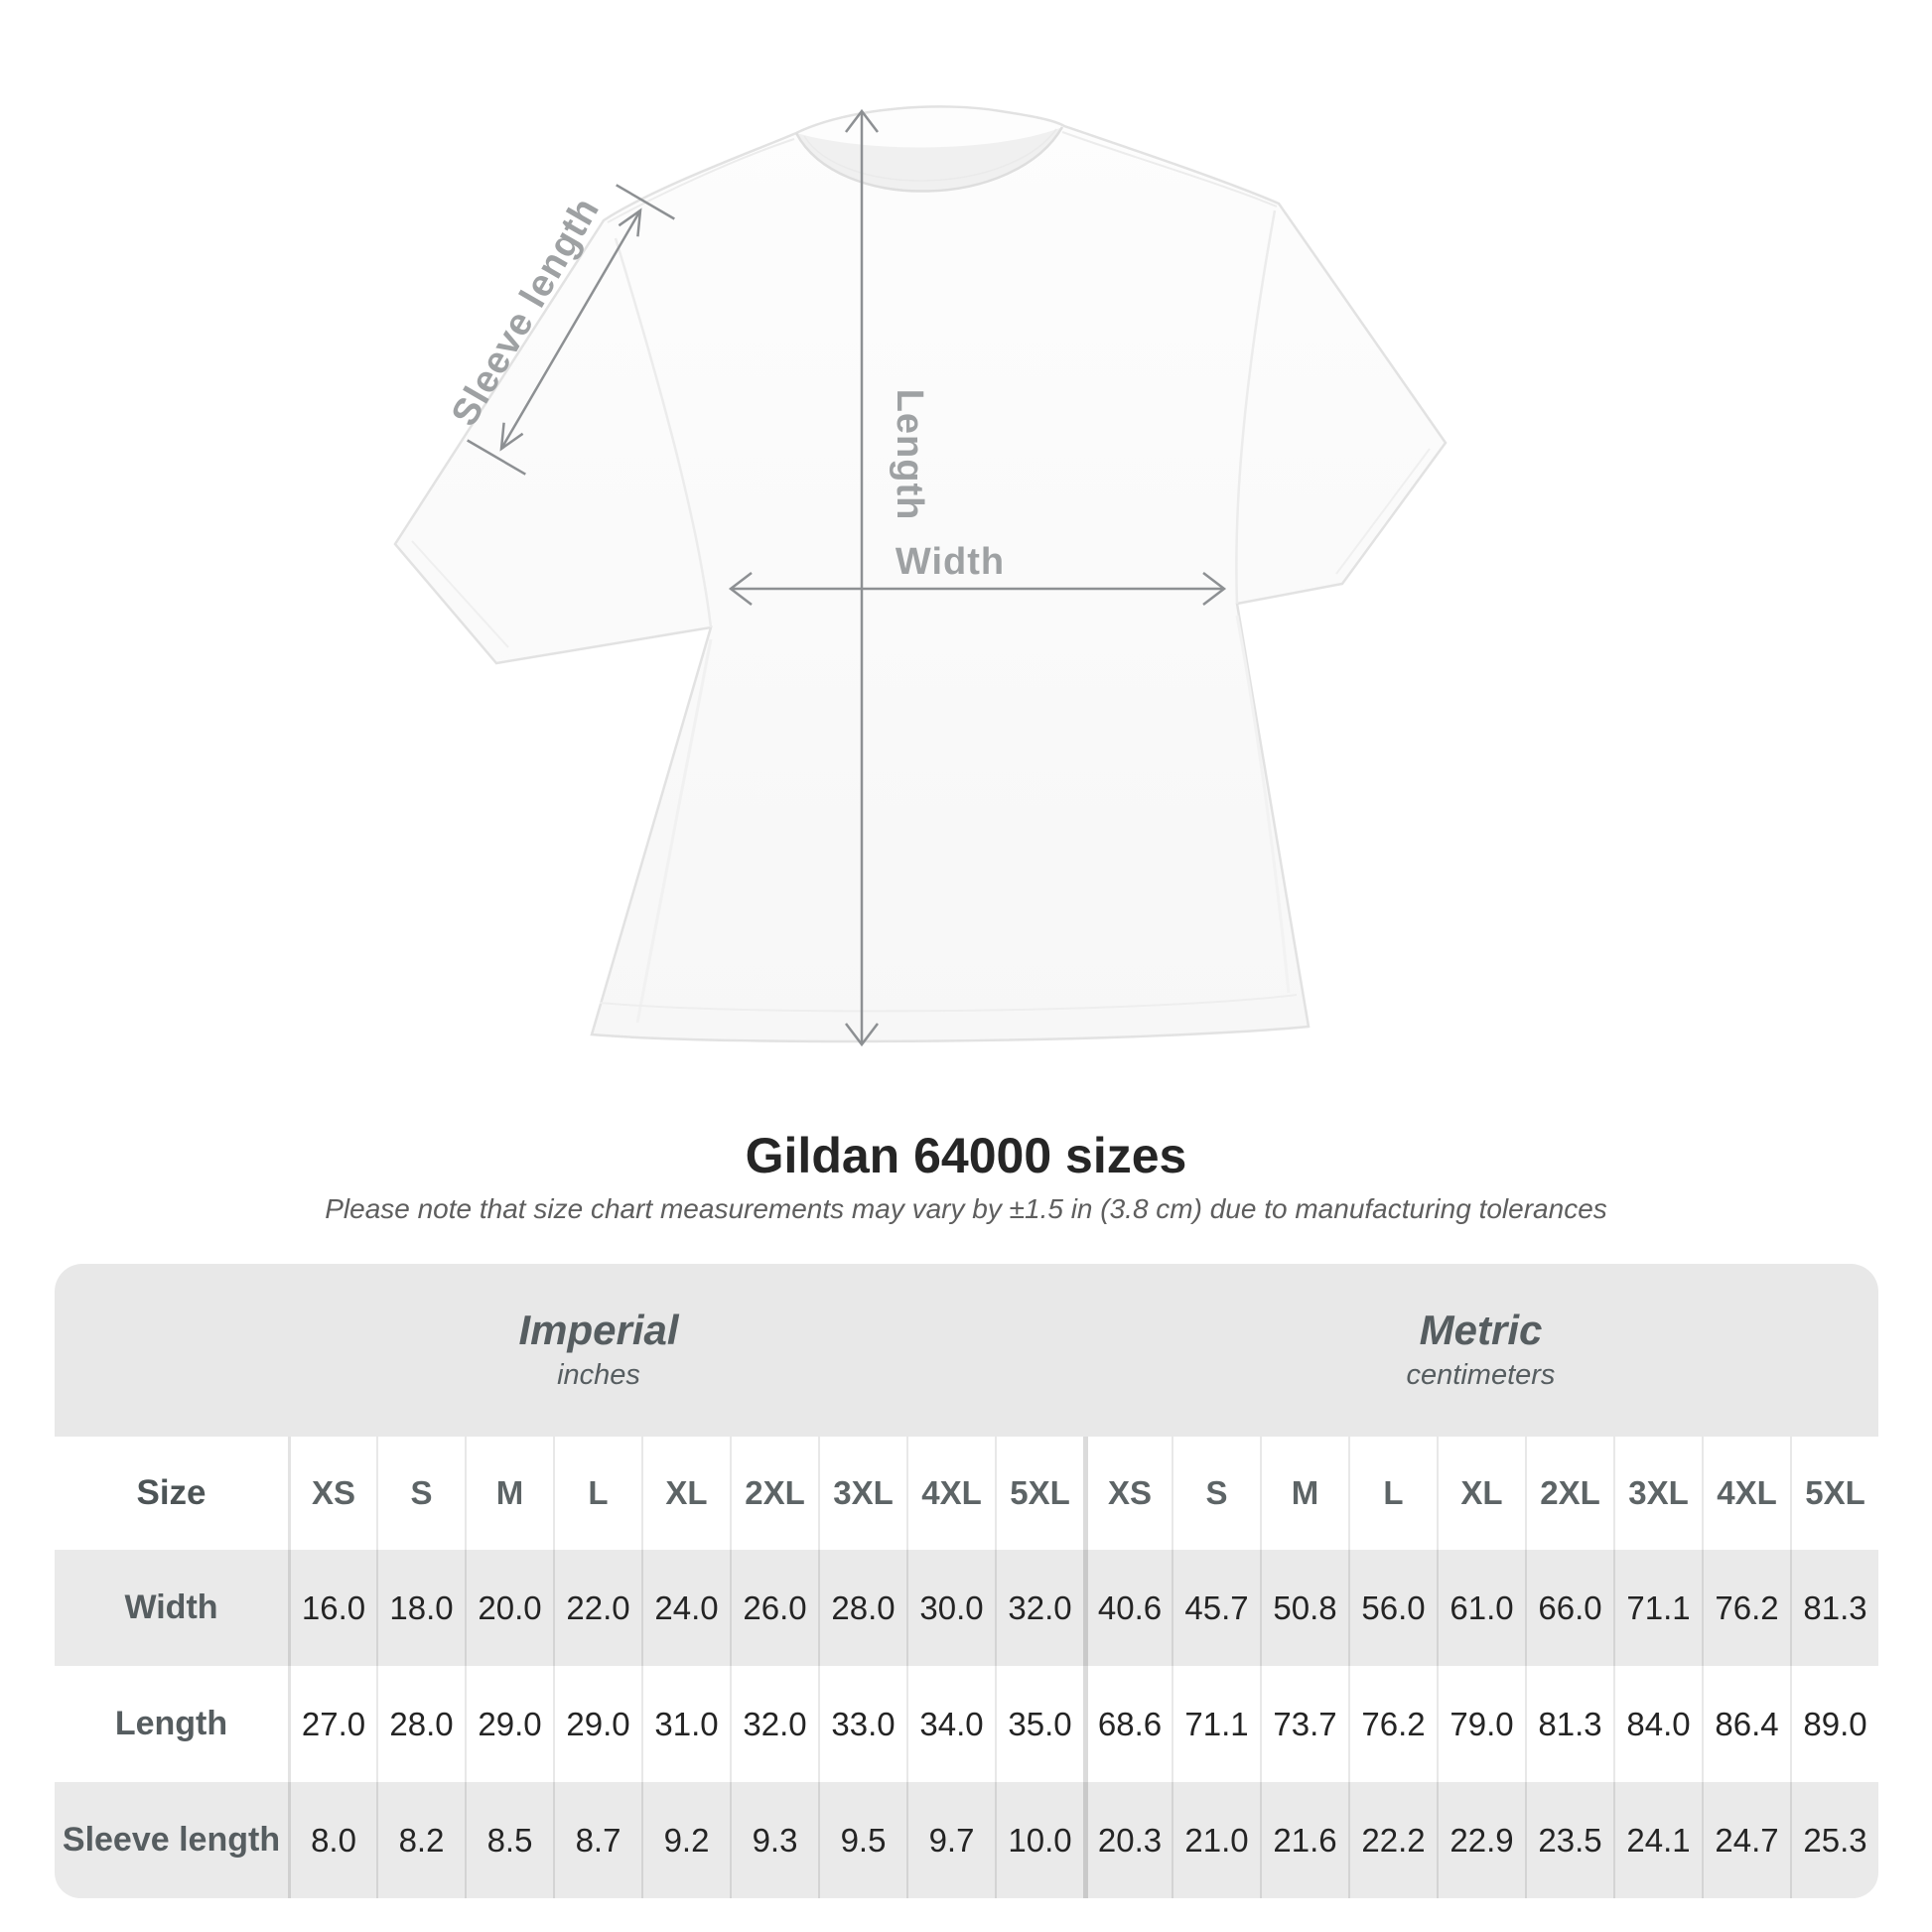 This screenshot has width=1932, height=1932. What do you see at coordinates (1481, 1375) in the screenshot?
I see `metric-unit: centimeters` at bounding box center [1481, 1375].